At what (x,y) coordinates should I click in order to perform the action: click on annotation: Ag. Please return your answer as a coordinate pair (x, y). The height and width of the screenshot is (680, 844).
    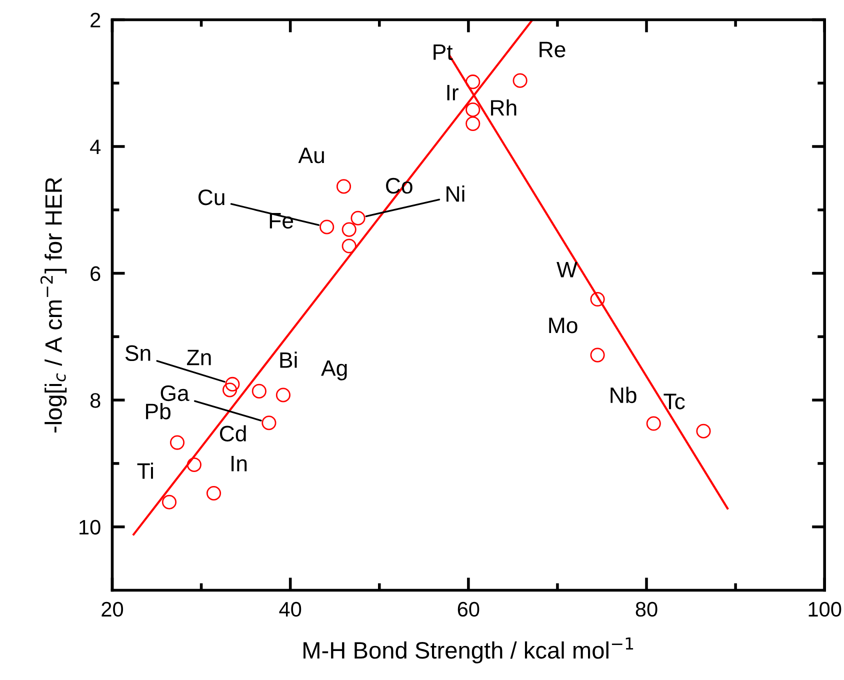
    Looking at the image, I should click on (334, 370).